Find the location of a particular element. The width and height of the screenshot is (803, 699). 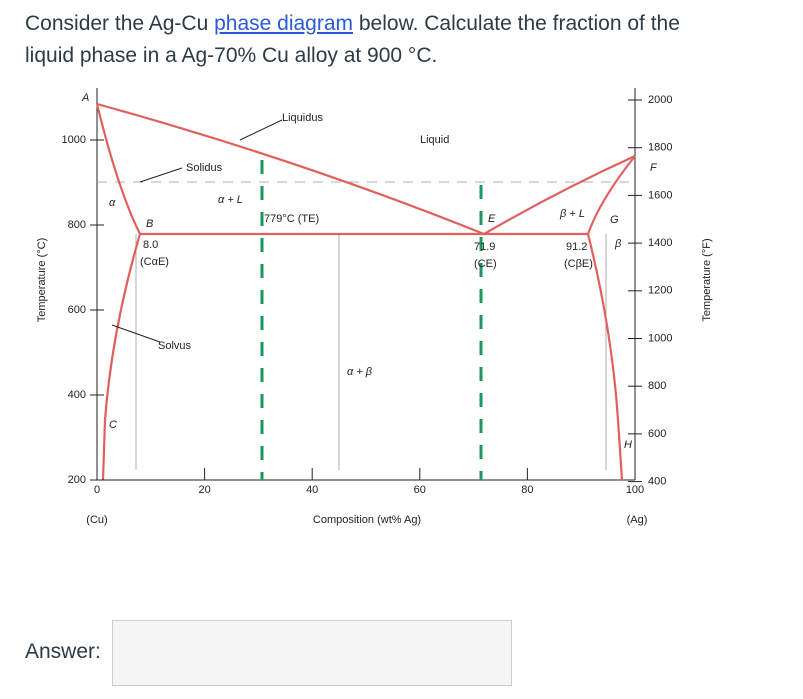

label: C is located at coordinates (113, 425).